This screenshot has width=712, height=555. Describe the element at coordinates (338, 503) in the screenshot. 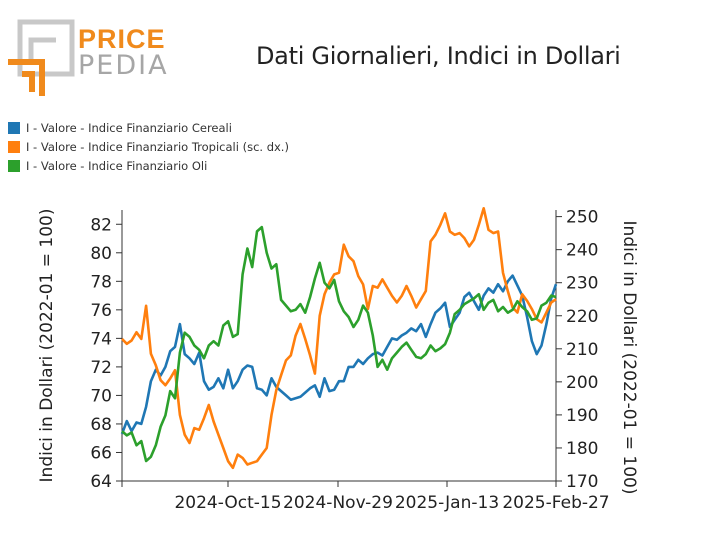

I see `x-tick-label: 2024-Nov-29` at that location.